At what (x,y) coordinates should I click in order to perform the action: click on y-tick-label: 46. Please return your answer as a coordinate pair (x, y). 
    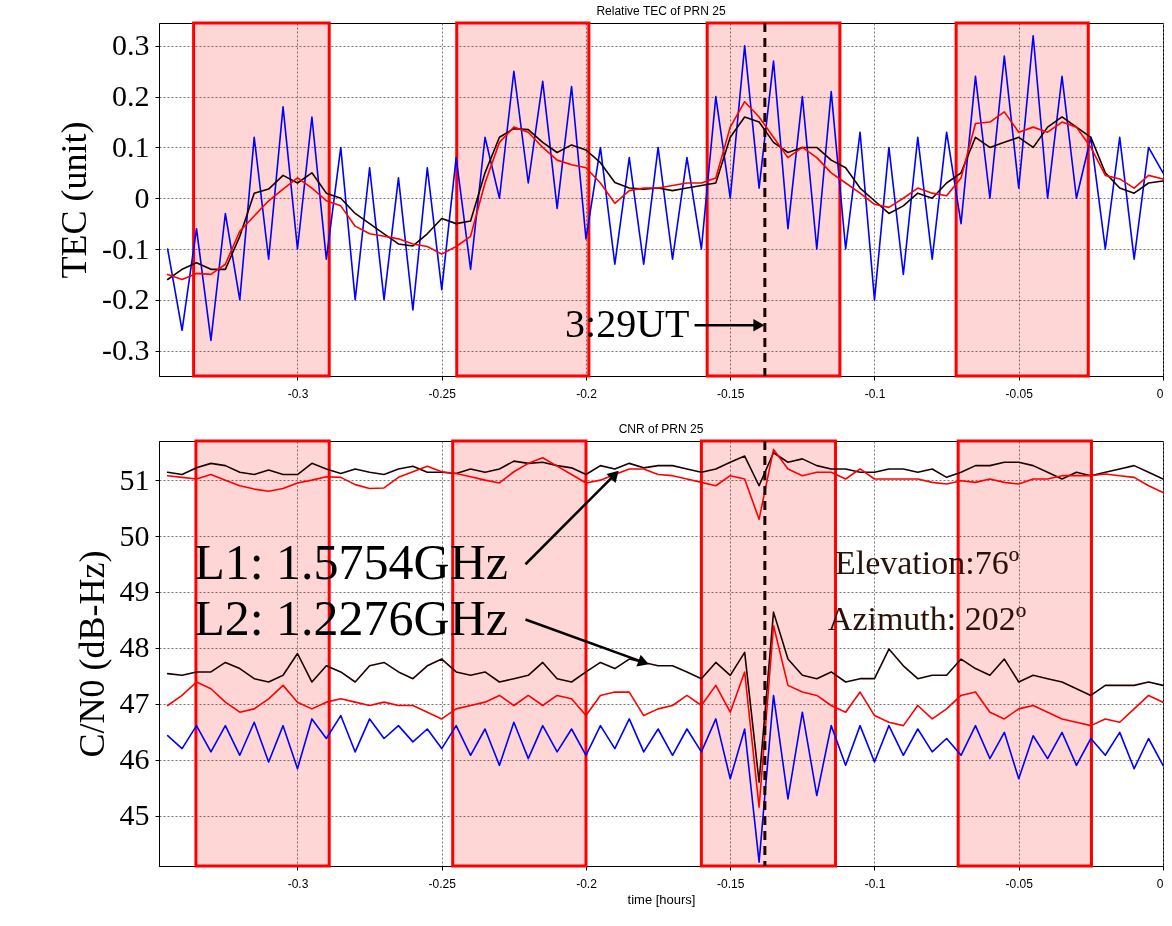
    Looking at the image, I should click on (134, 759).